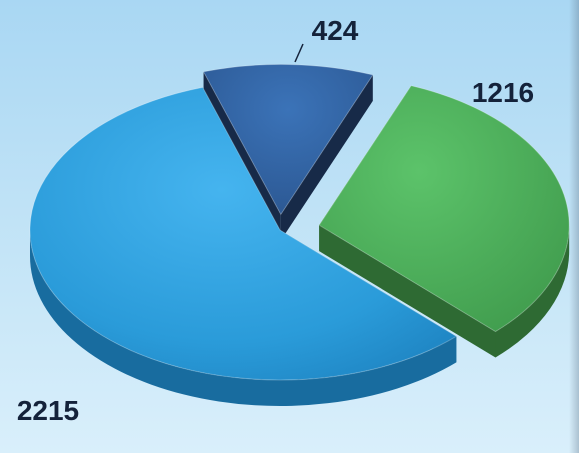 The image size is (579, 453). What do you see at coordinates (574, 226) in the screenshot?
I see `window-edge` at bounding box center [574, 226].